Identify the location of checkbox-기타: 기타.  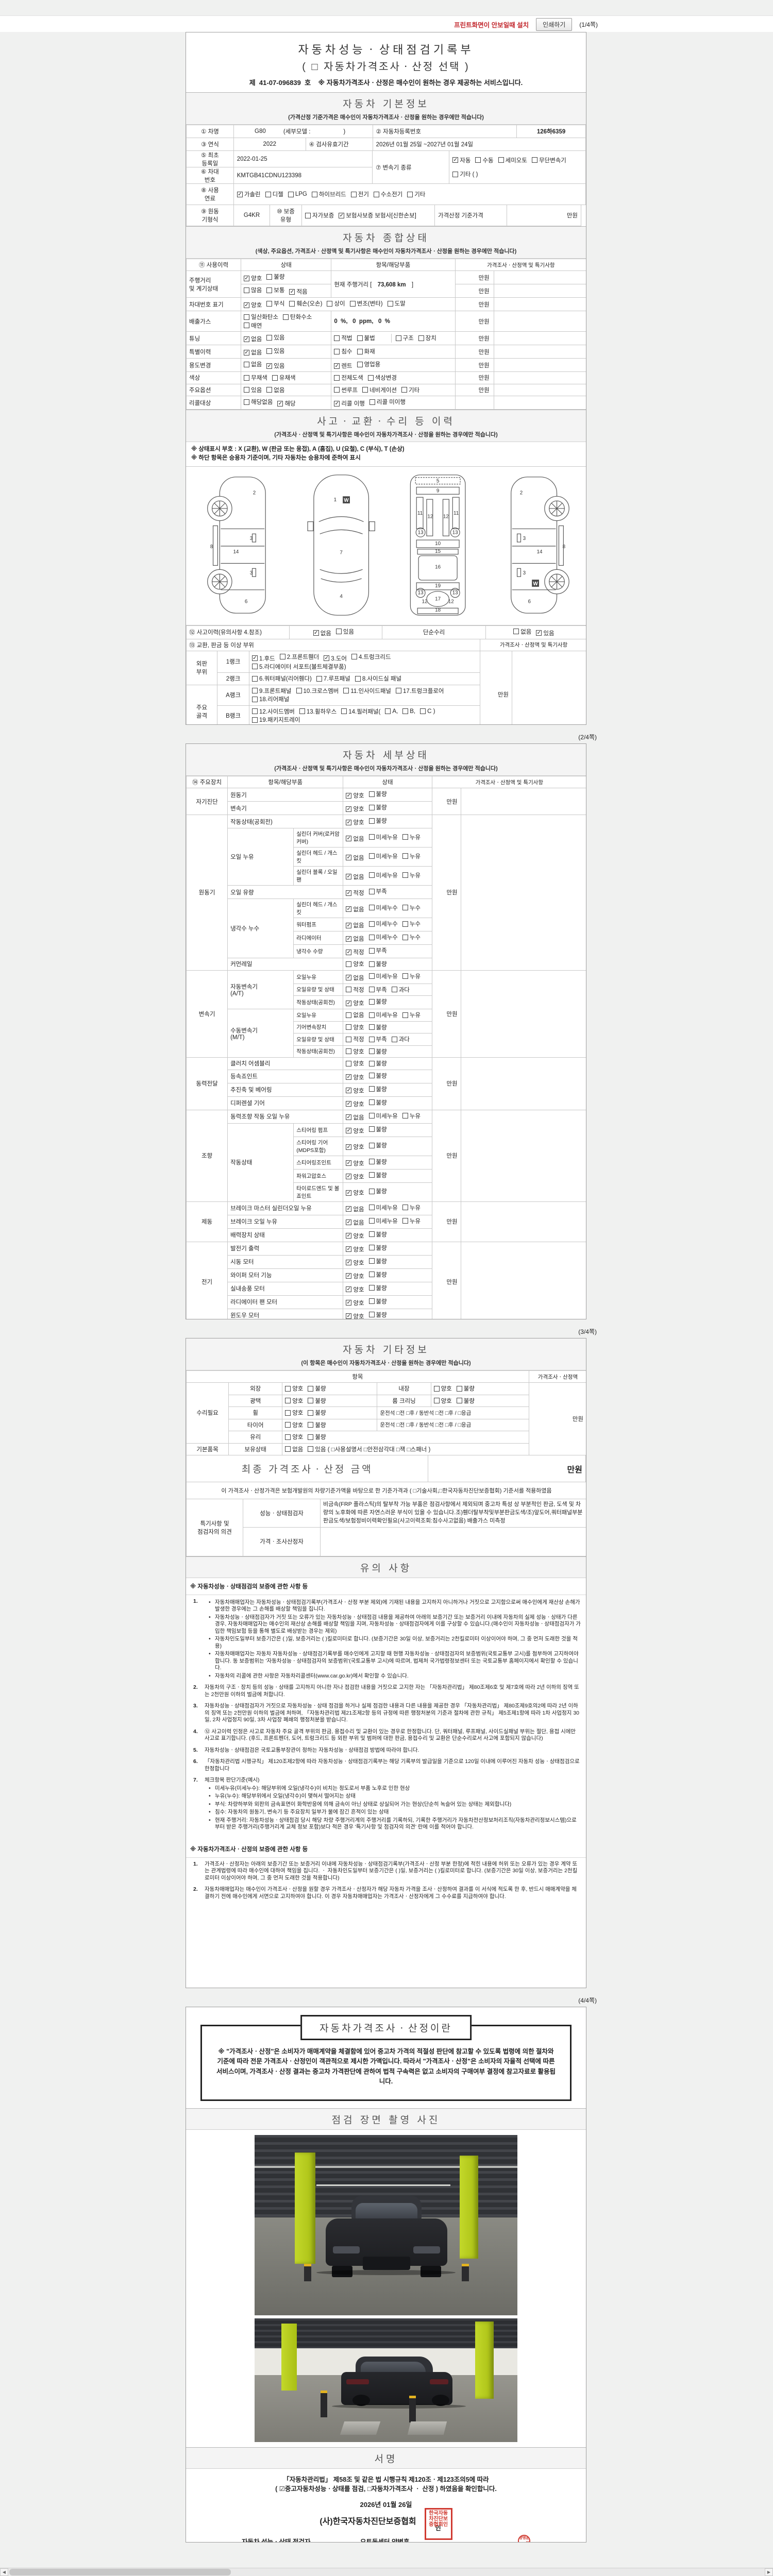
(416, 194).